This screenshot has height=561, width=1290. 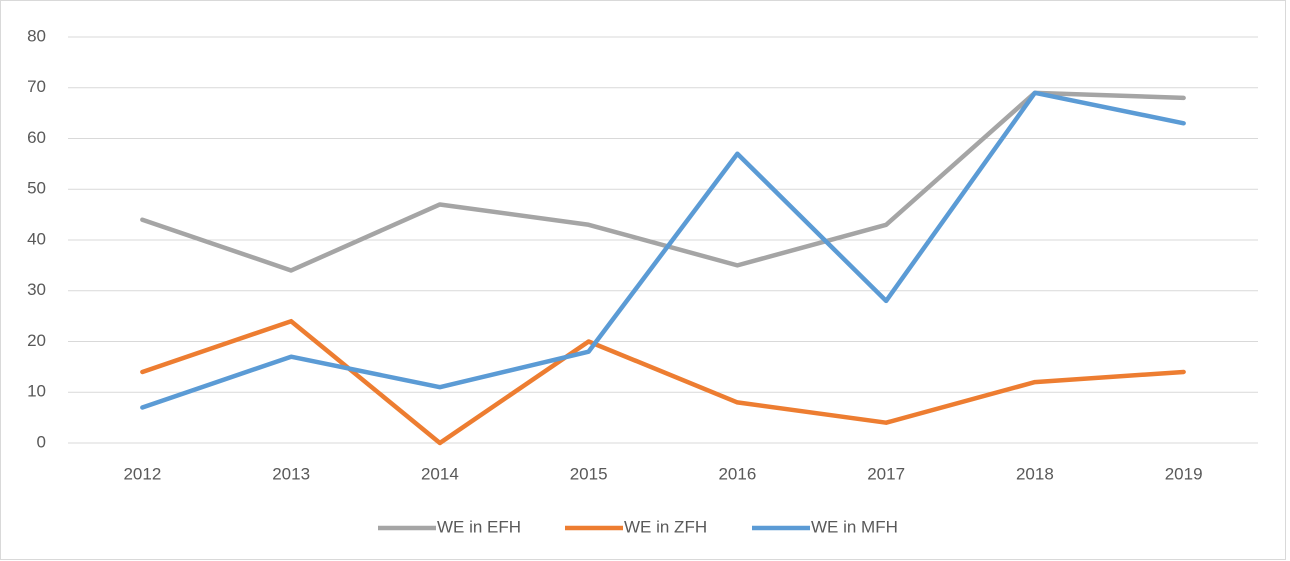 I want to click on y-tick-label: 40, so click(x=36, y=238).